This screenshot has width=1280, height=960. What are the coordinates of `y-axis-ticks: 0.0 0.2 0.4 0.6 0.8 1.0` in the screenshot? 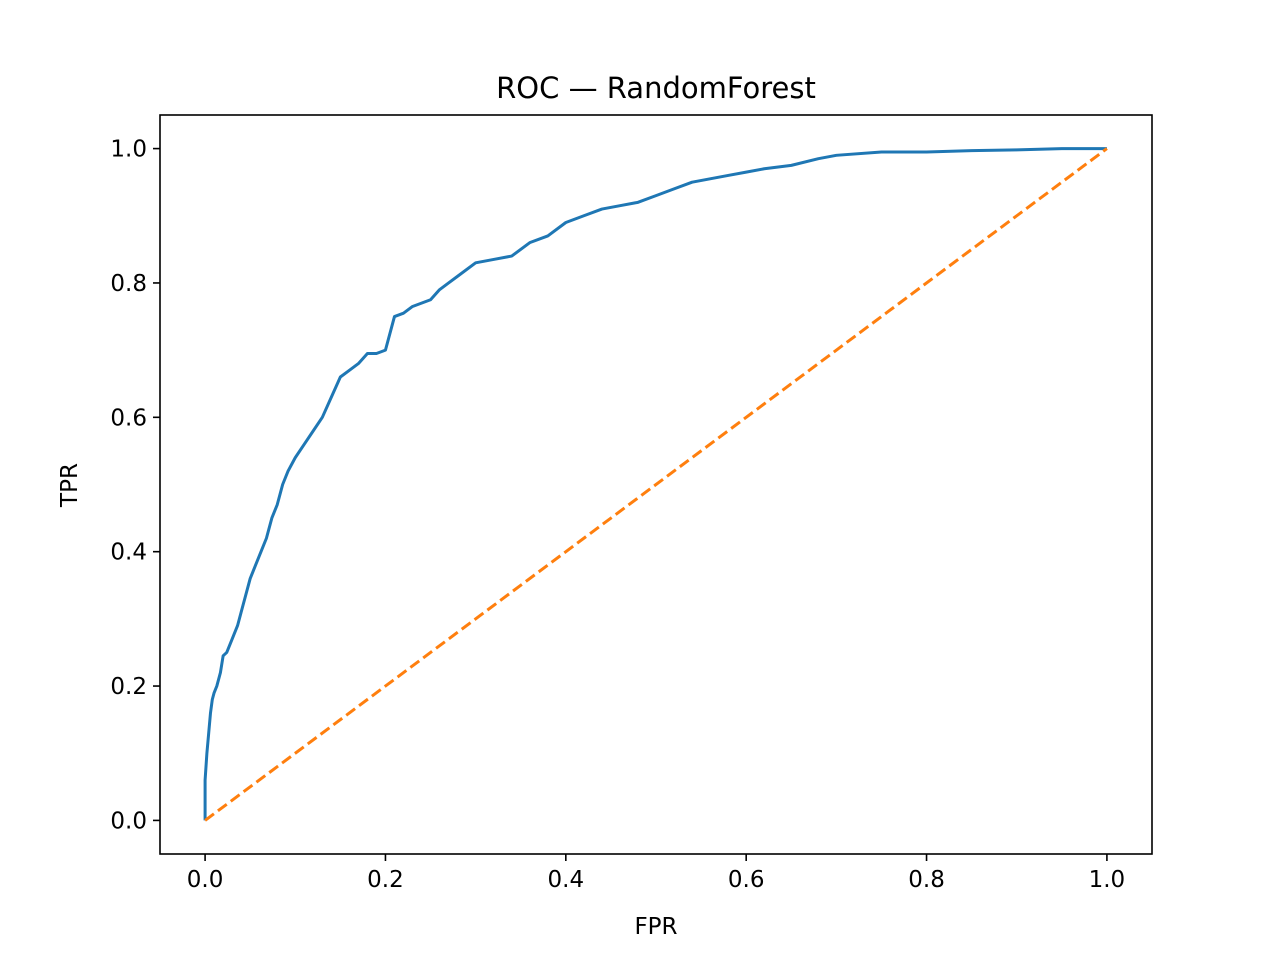 It's located at (135, 485).